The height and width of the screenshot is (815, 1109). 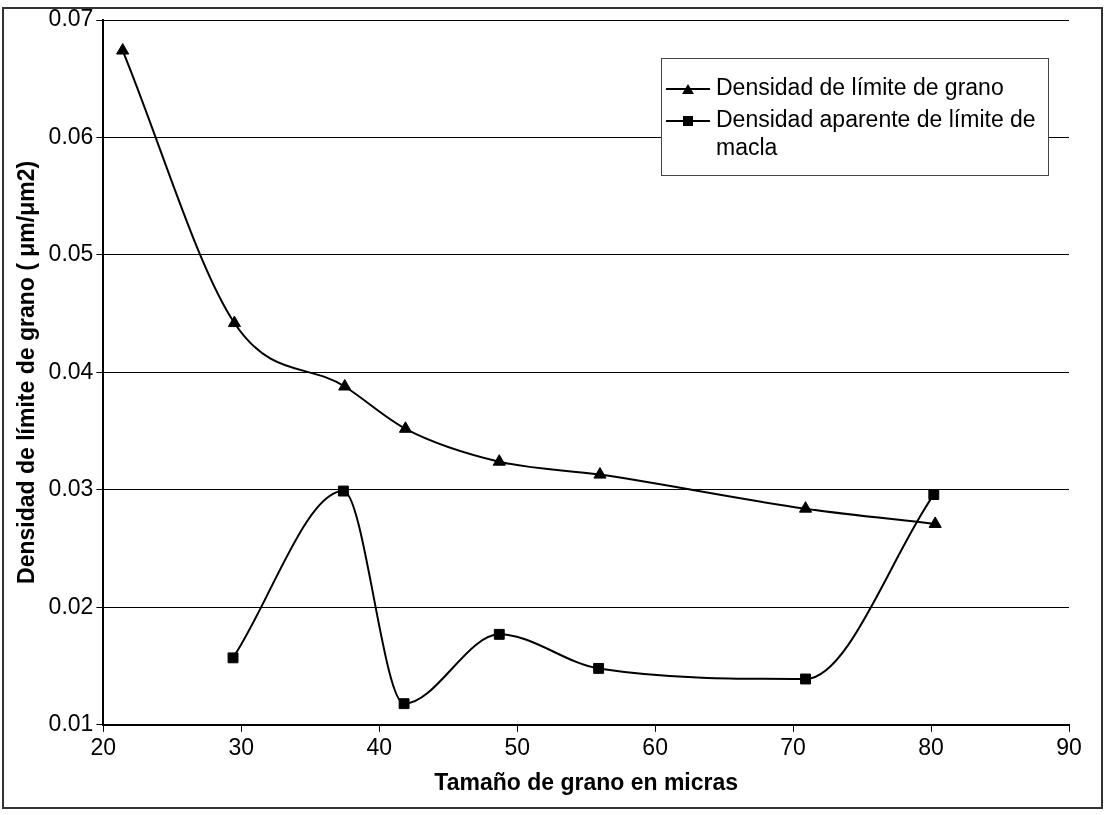 I want to click on y-tick-label: 0.05, so click(x=71, y=253).